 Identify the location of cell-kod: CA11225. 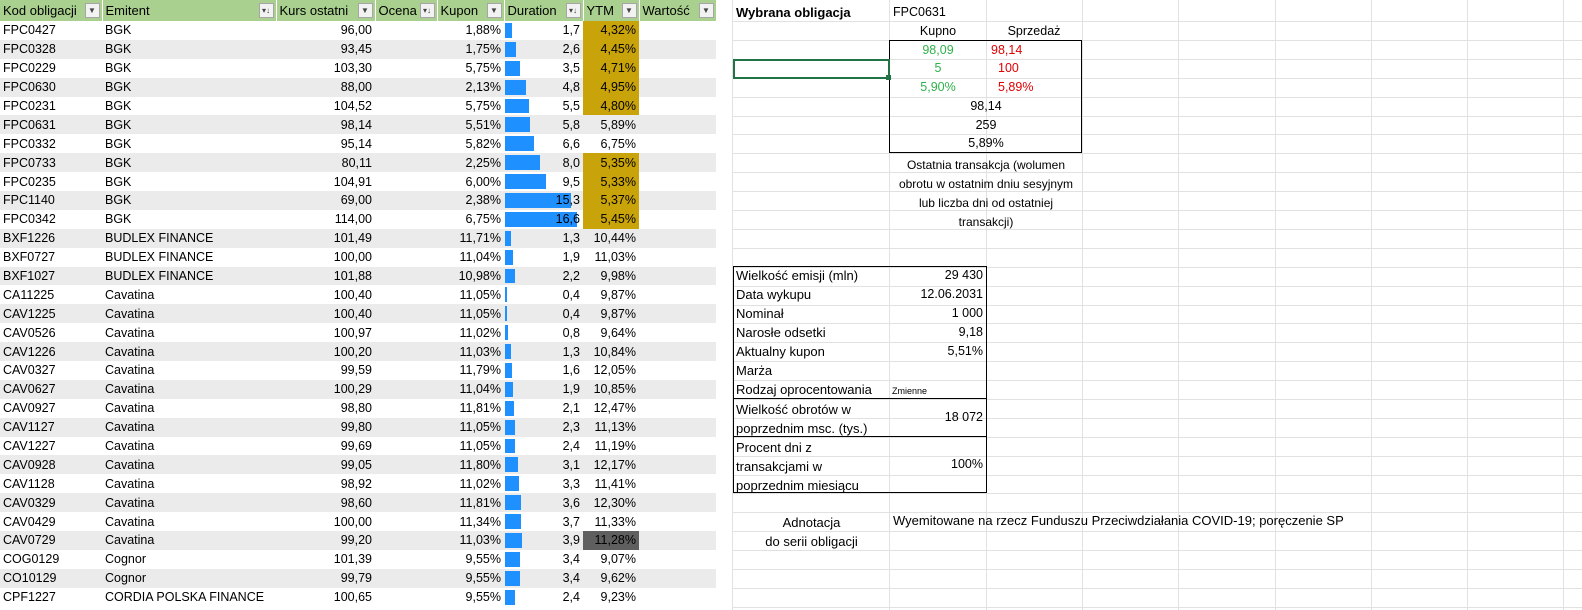
(51, 295).